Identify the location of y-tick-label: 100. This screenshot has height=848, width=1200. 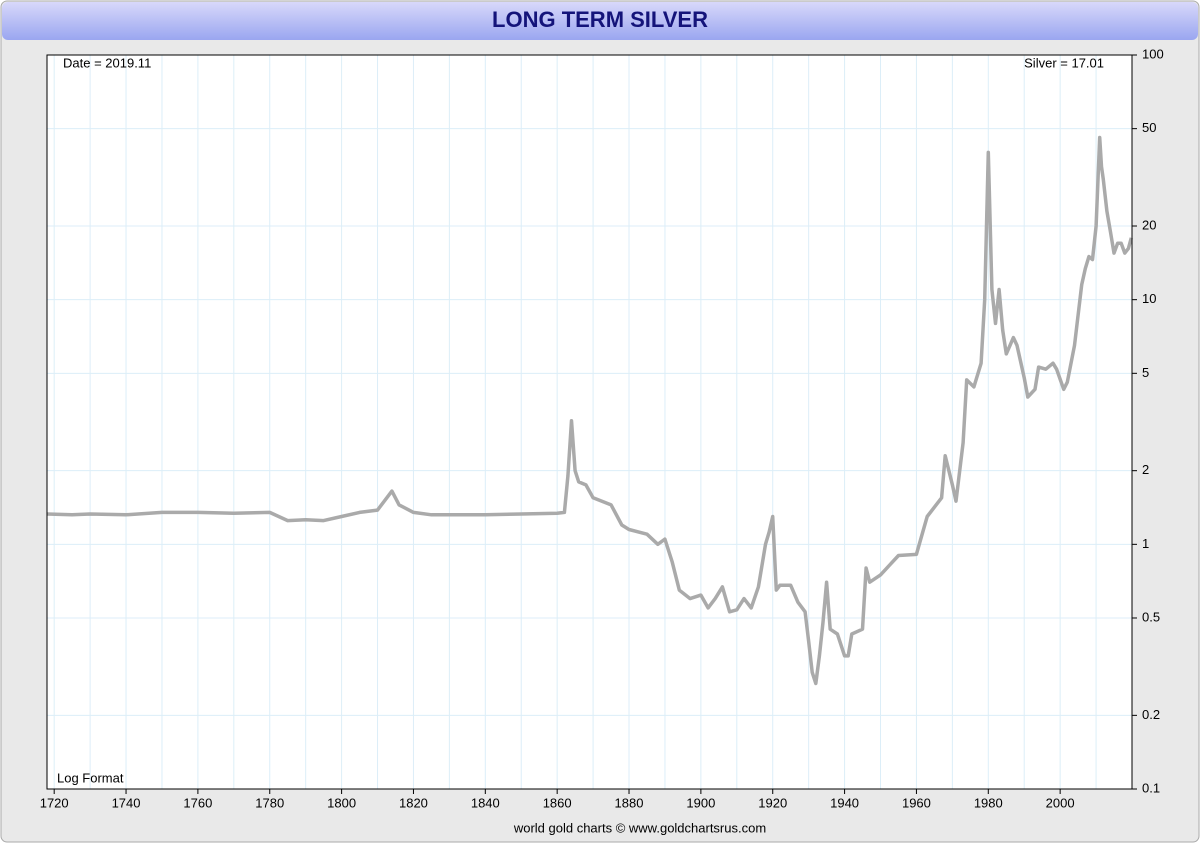
(1153, 53).